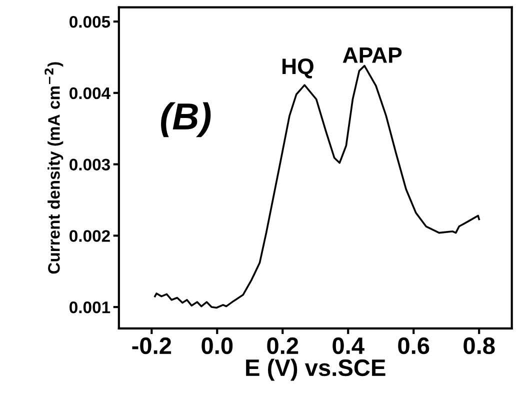 This screenshot has width=517, height=404. Describe the element at coordinates (217, 345) in the screenshot. I see `x-tick-label: 0.0` at that location.